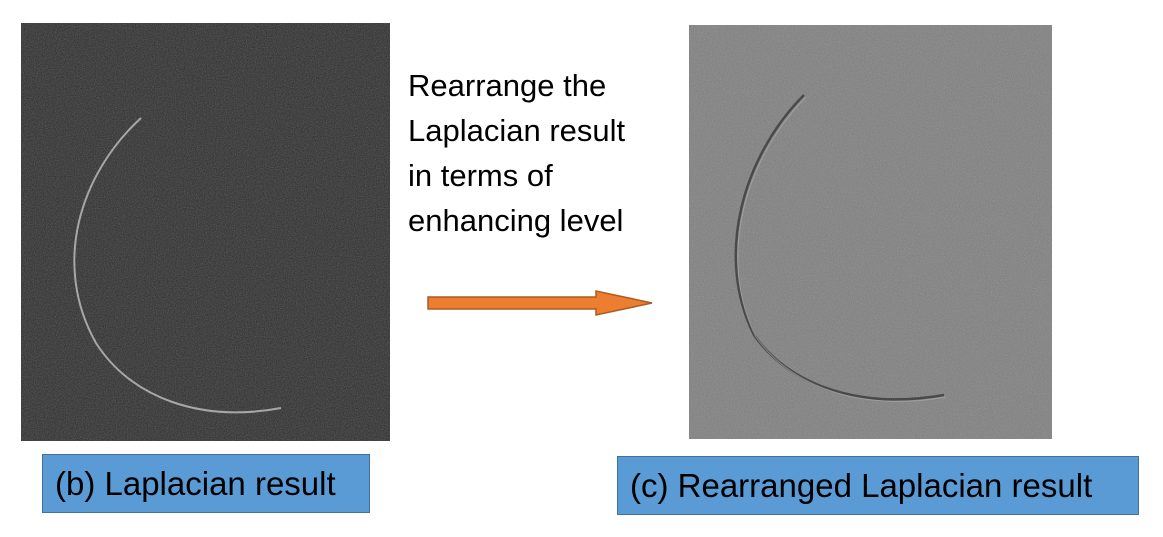 Image resolution: width=1163 pixels, height=537 pixels. What do you see at coordinates (516, 220) in the screenshot?
I see `description-line-4: enhancing level` at bounding box center [516, 220].